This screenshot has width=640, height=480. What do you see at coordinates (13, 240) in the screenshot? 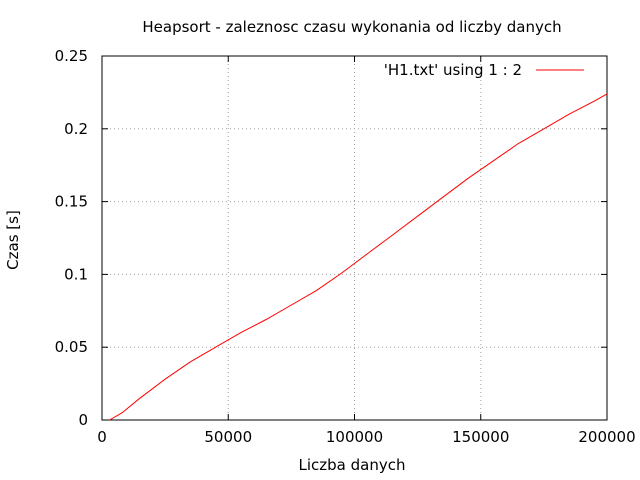
I see `y-axis-label: Czas [s]` at bounding box center [13, 240].